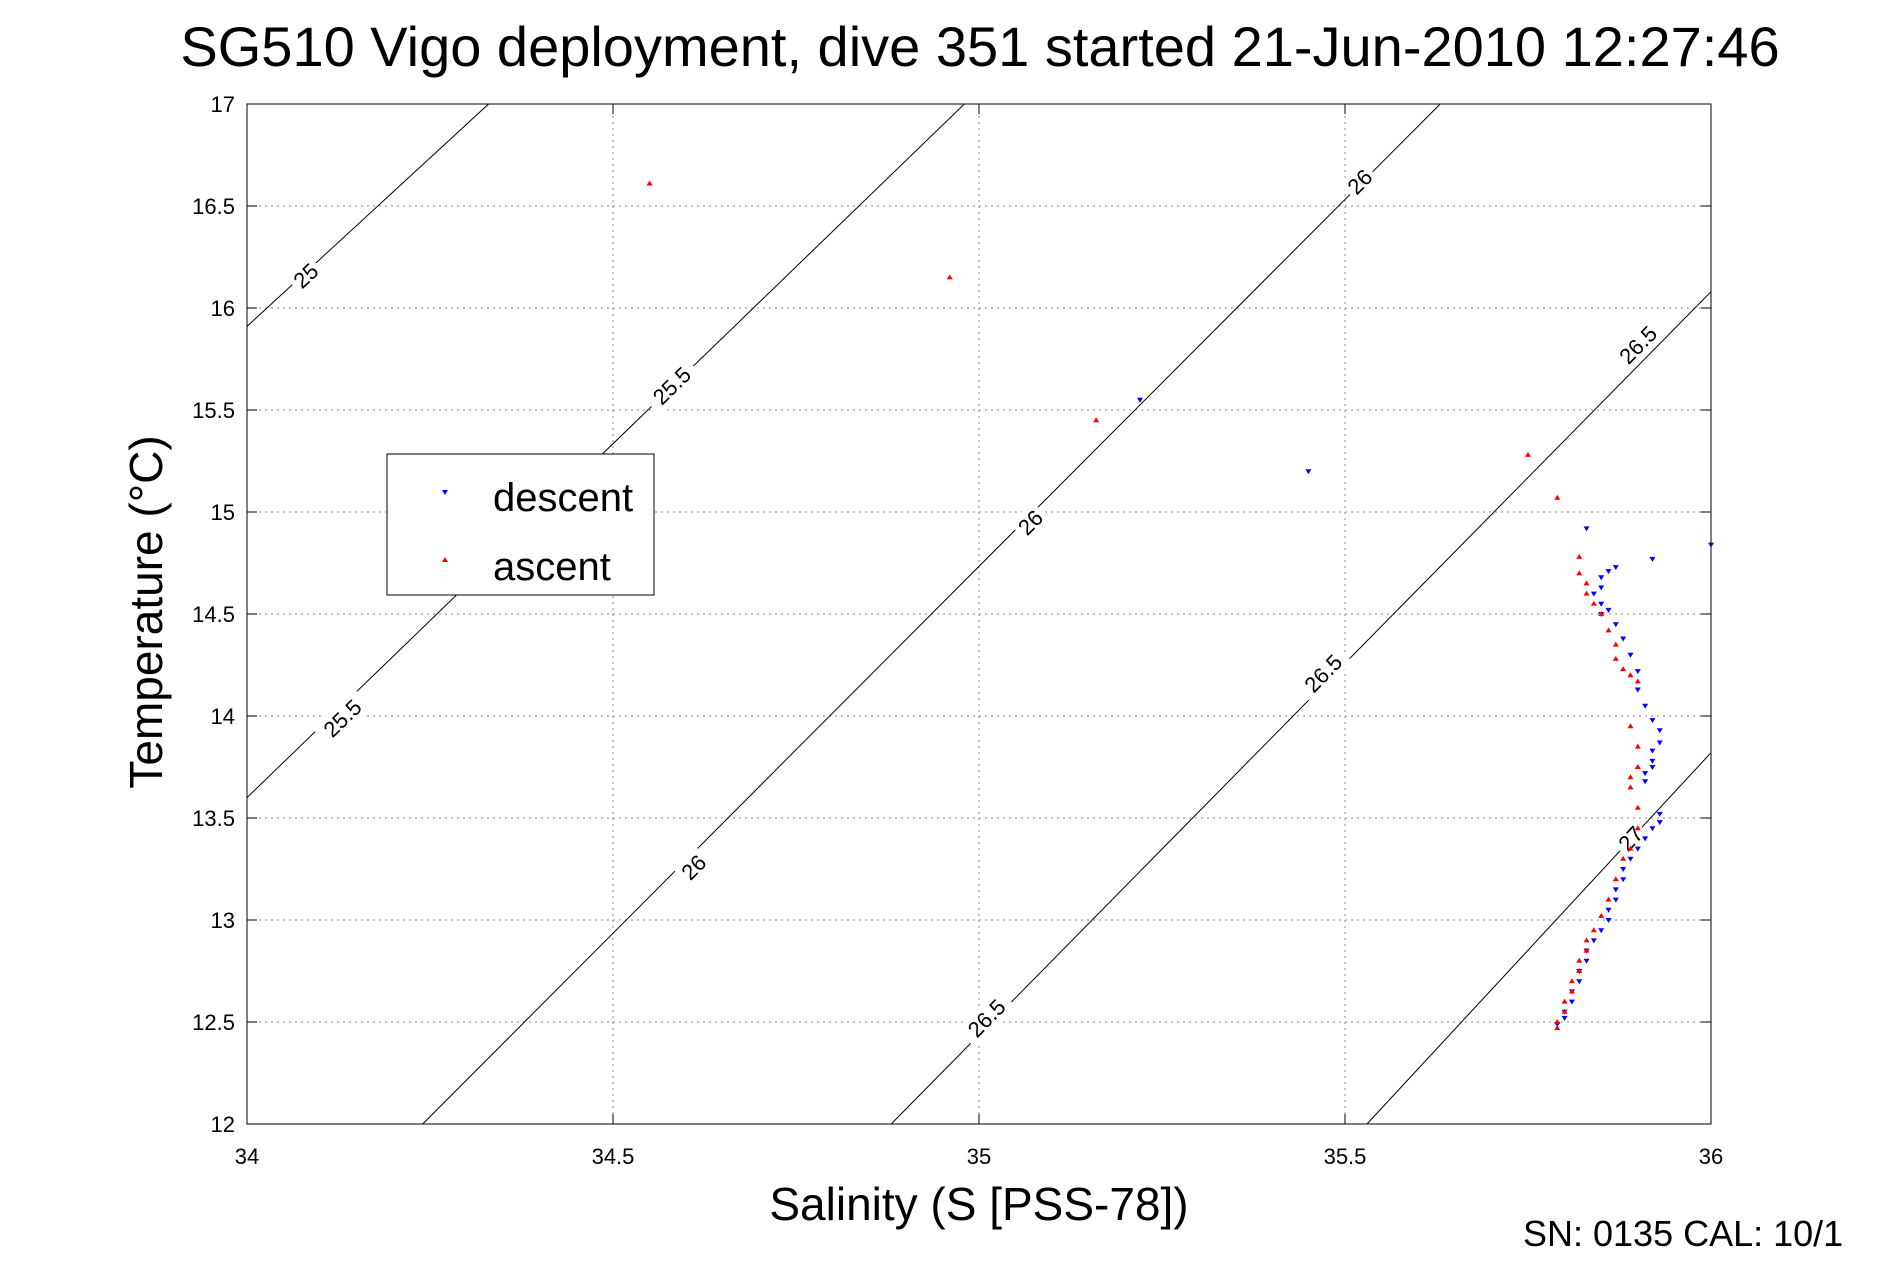  Describe the element at coordinates (445, 492) in the screenshot. I see `legend-marker-descent` at that location.